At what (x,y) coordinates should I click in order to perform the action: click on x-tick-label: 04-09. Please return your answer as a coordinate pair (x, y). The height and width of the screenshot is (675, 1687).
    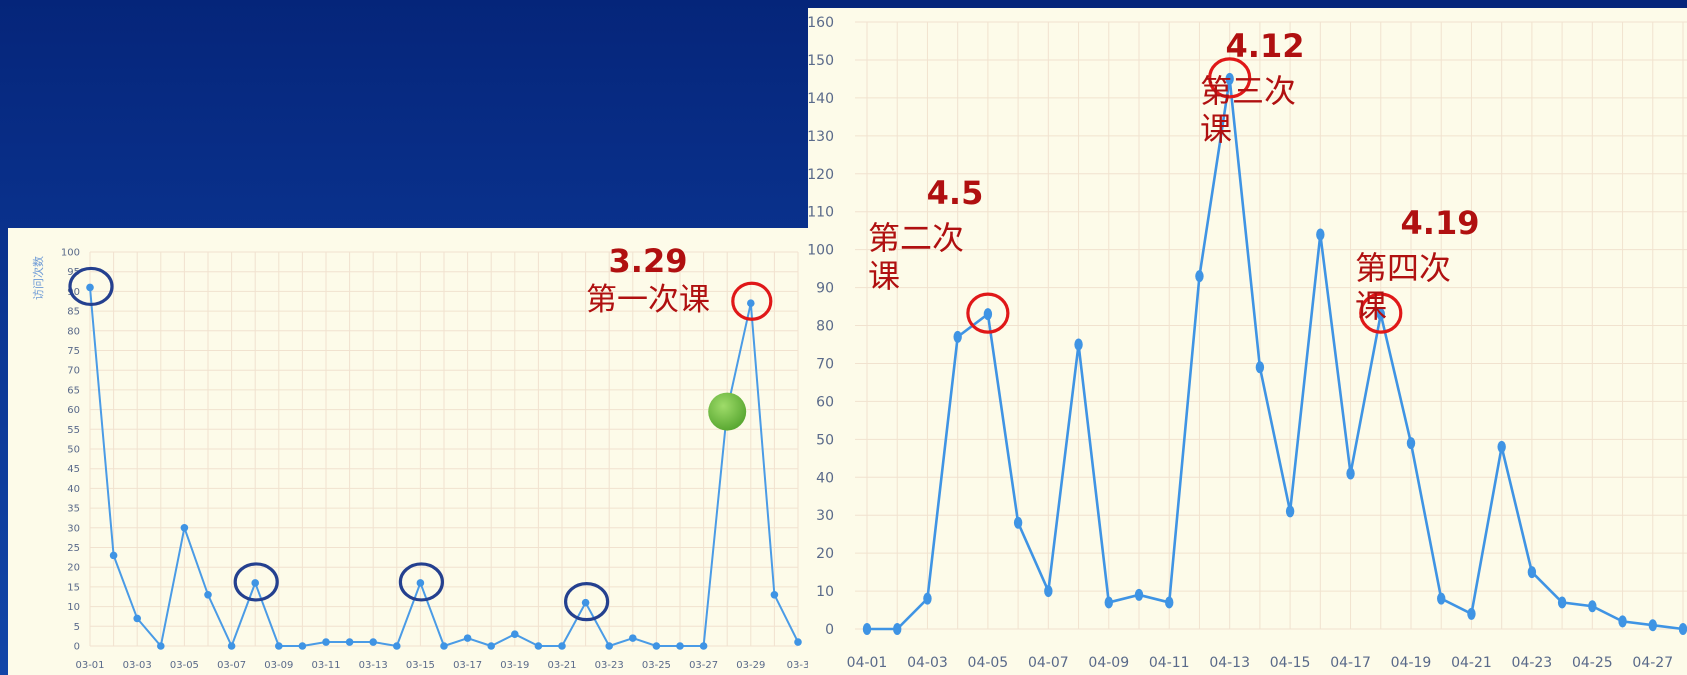
    Looking at the image, I should click on (1108, 663).